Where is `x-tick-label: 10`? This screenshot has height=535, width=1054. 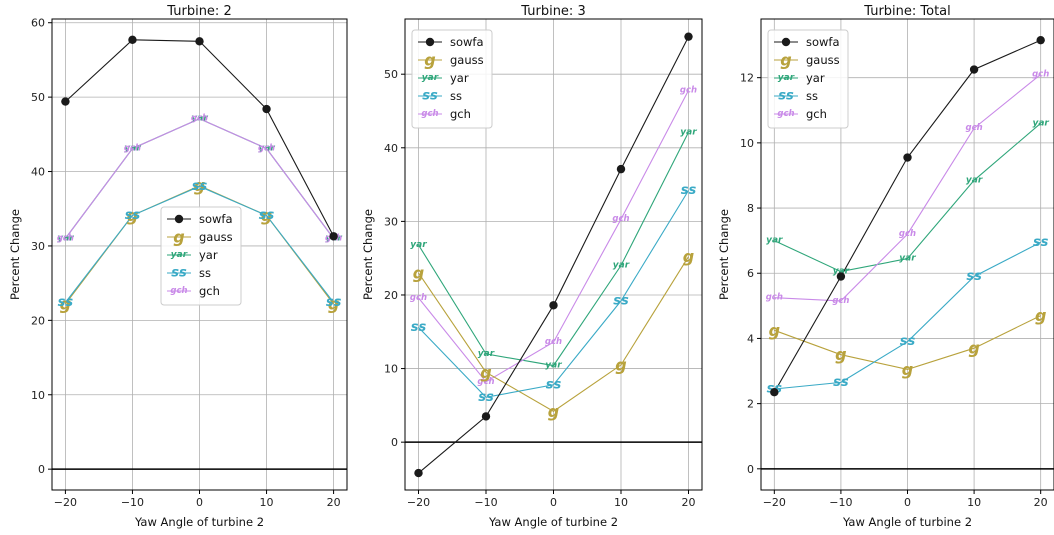 x-tick-label: 10 is located at coordinates (621, 502).